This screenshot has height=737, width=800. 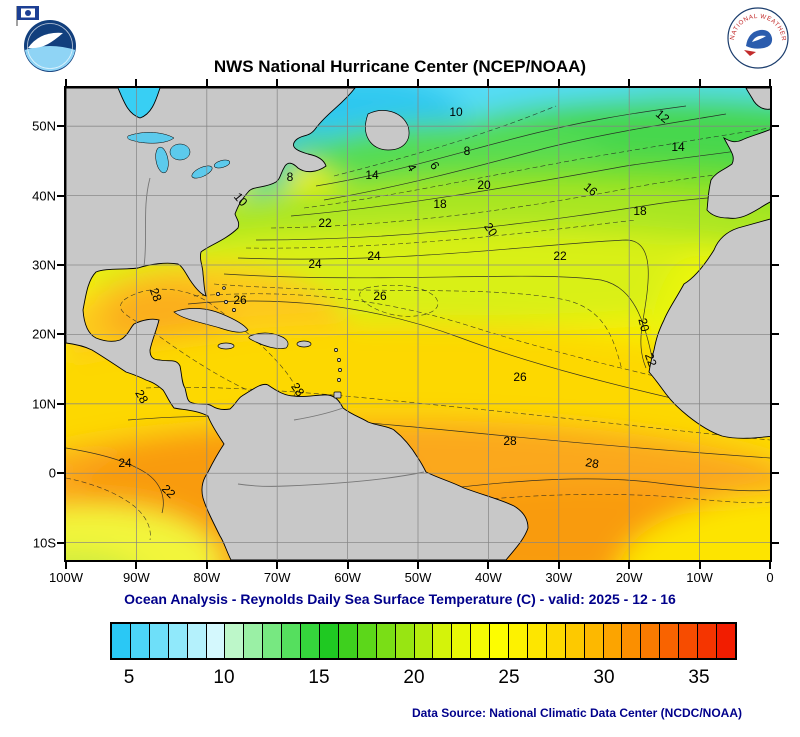 What do you see at coordinates (750, 53) in the screenshot?
I see `nws-red-shape` at bounding box center [750, 53].